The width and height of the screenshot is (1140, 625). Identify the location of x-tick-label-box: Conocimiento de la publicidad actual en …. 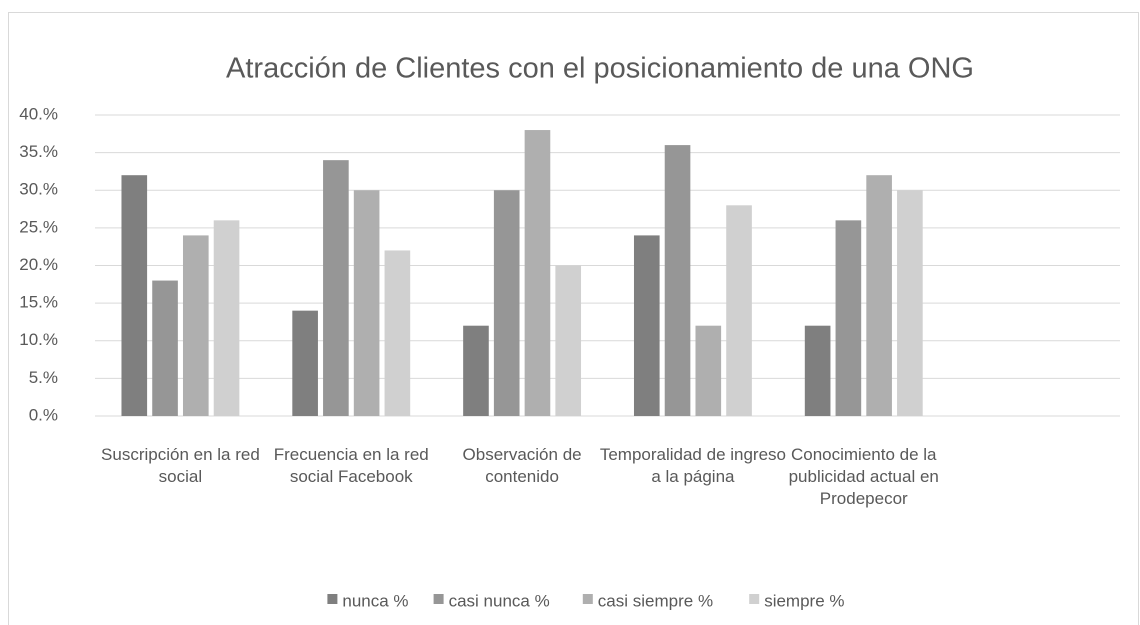
(863, 476).